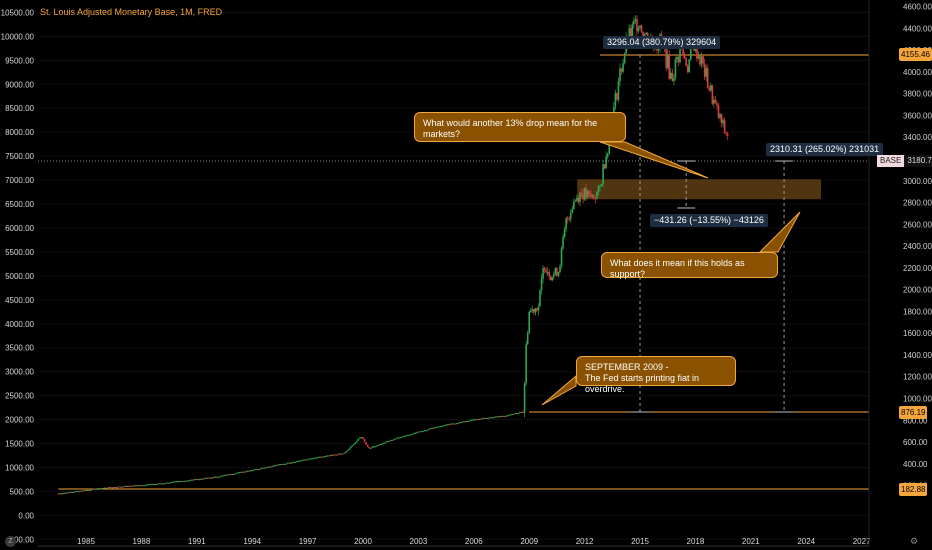 The image size is (932, 550). Describe the element at coordinates (917, 203) in the screenshot. I see `right-tick-label: 2800.00` at that location.